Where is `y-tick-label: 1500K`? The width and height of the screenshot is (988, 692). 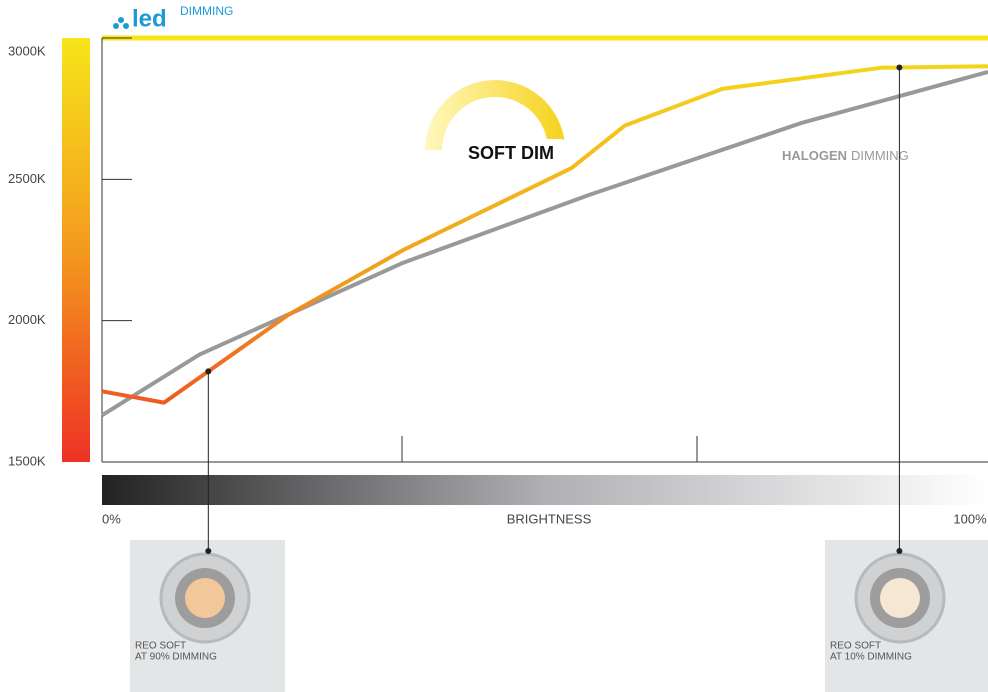 y-tick-label: 1500K is located at coordinates (27, 460).